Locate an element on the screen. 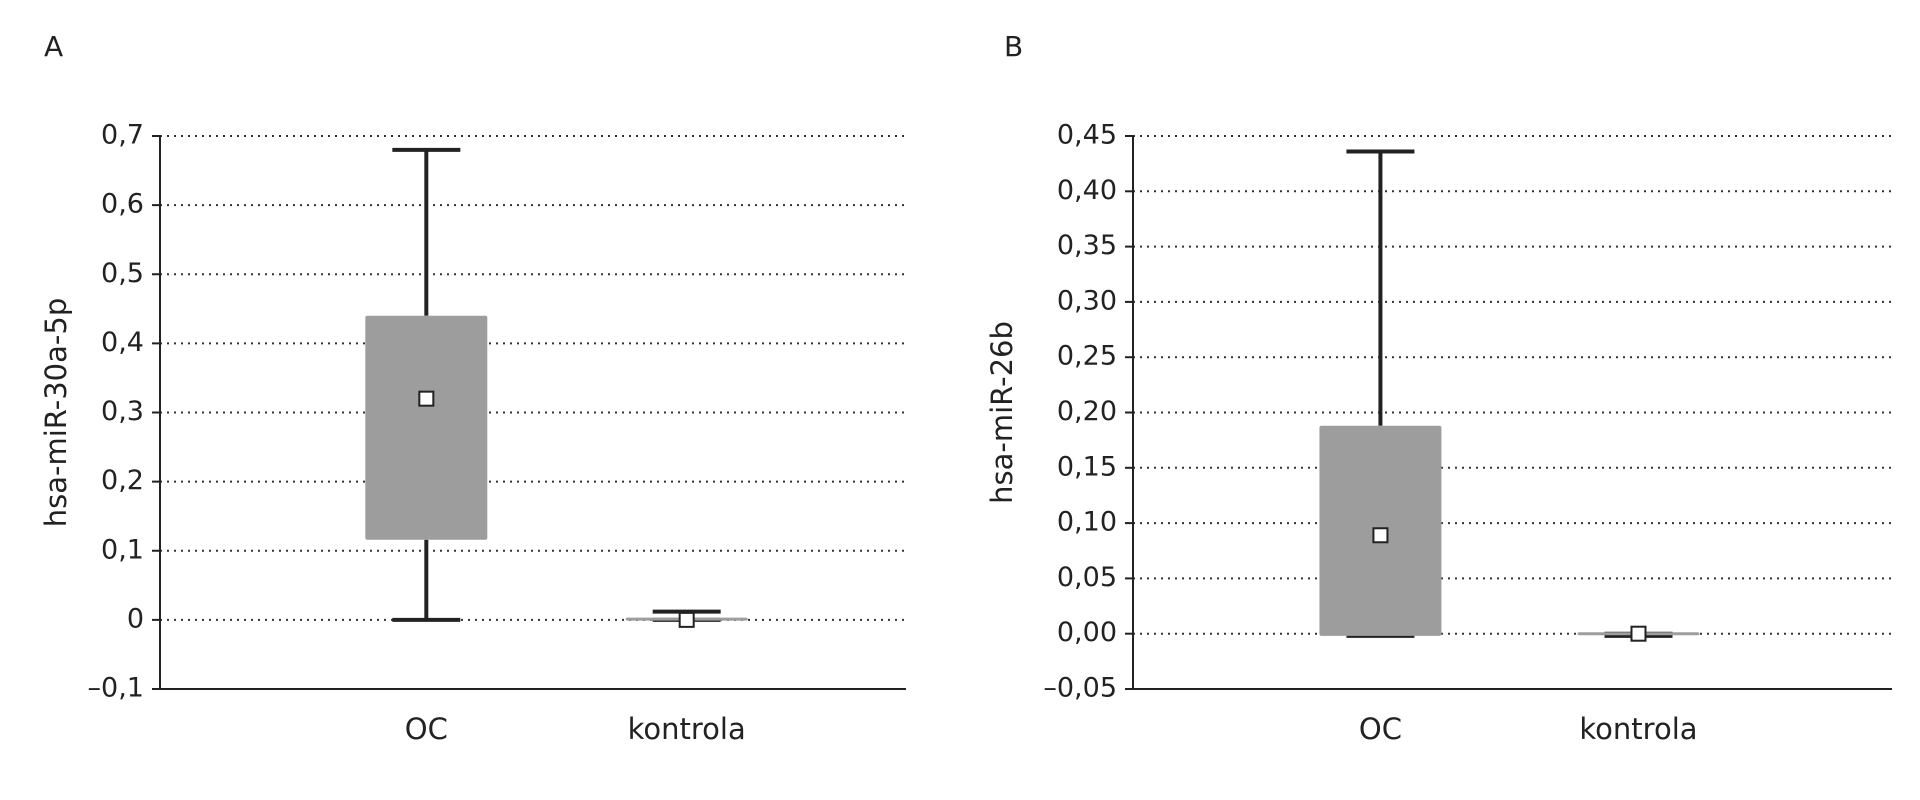  y-tick-label: 0,35 is located at coordinates (1087, 245).